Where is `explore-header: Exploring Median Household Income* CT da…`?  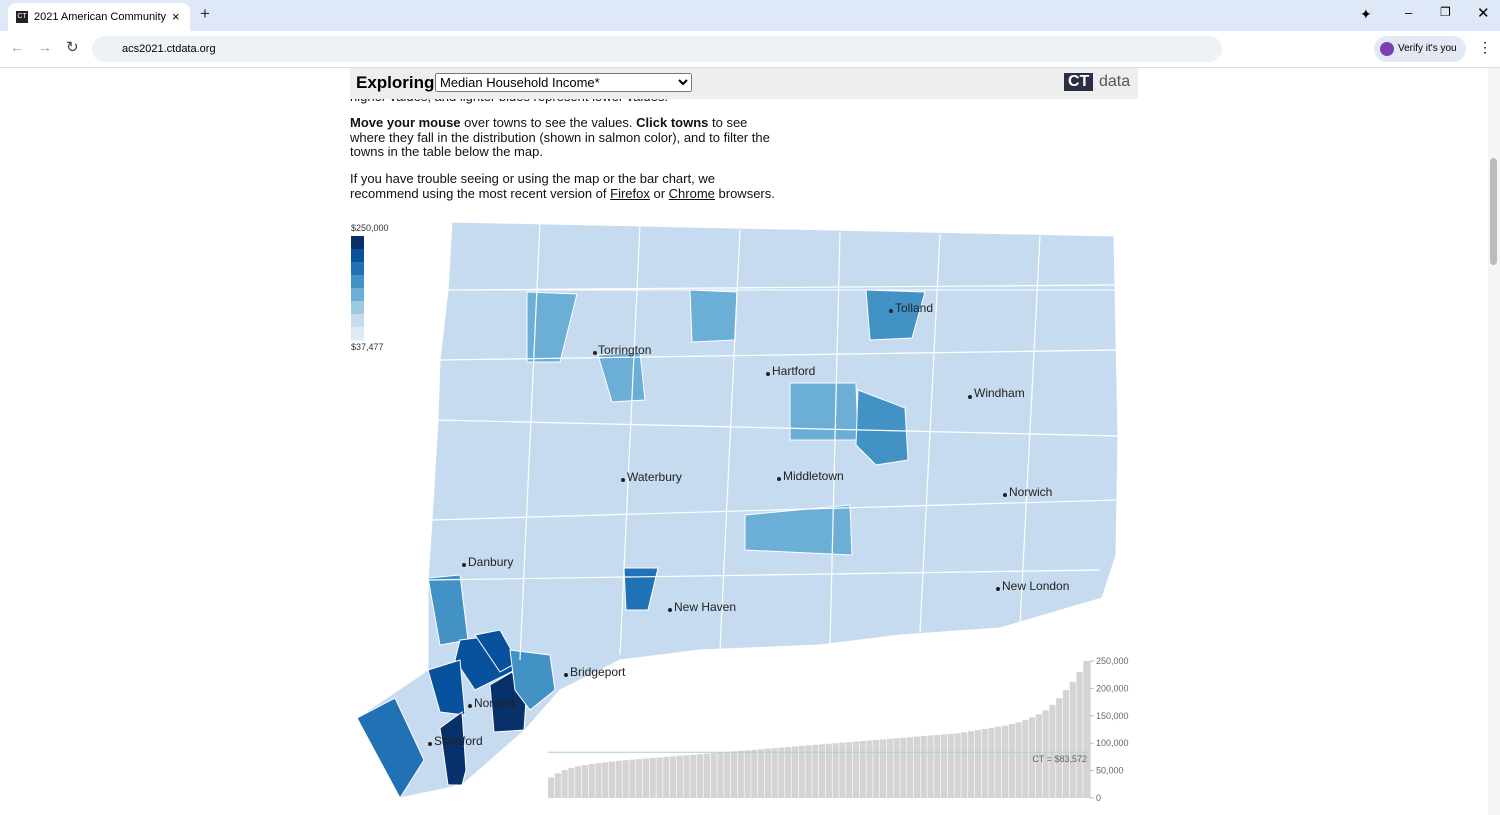
explore-header: Exploring Median Household Income* CT da… is located at coordinates (744, 83).